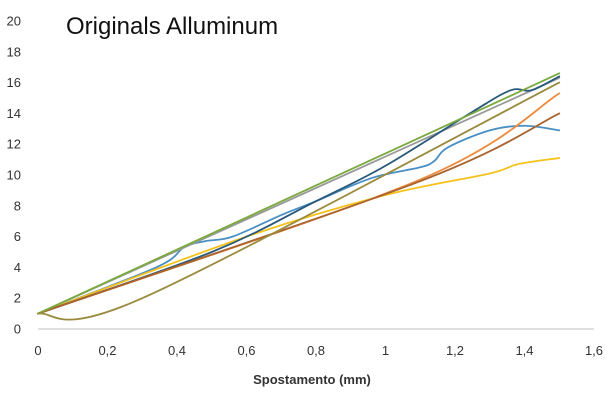 The width and height of the screenshot is (607, 417). What do you see at coordinates (172, 26) in the screenshot?
I see `chart-title: Originals Alluminum` at bounding box center [172, 26].